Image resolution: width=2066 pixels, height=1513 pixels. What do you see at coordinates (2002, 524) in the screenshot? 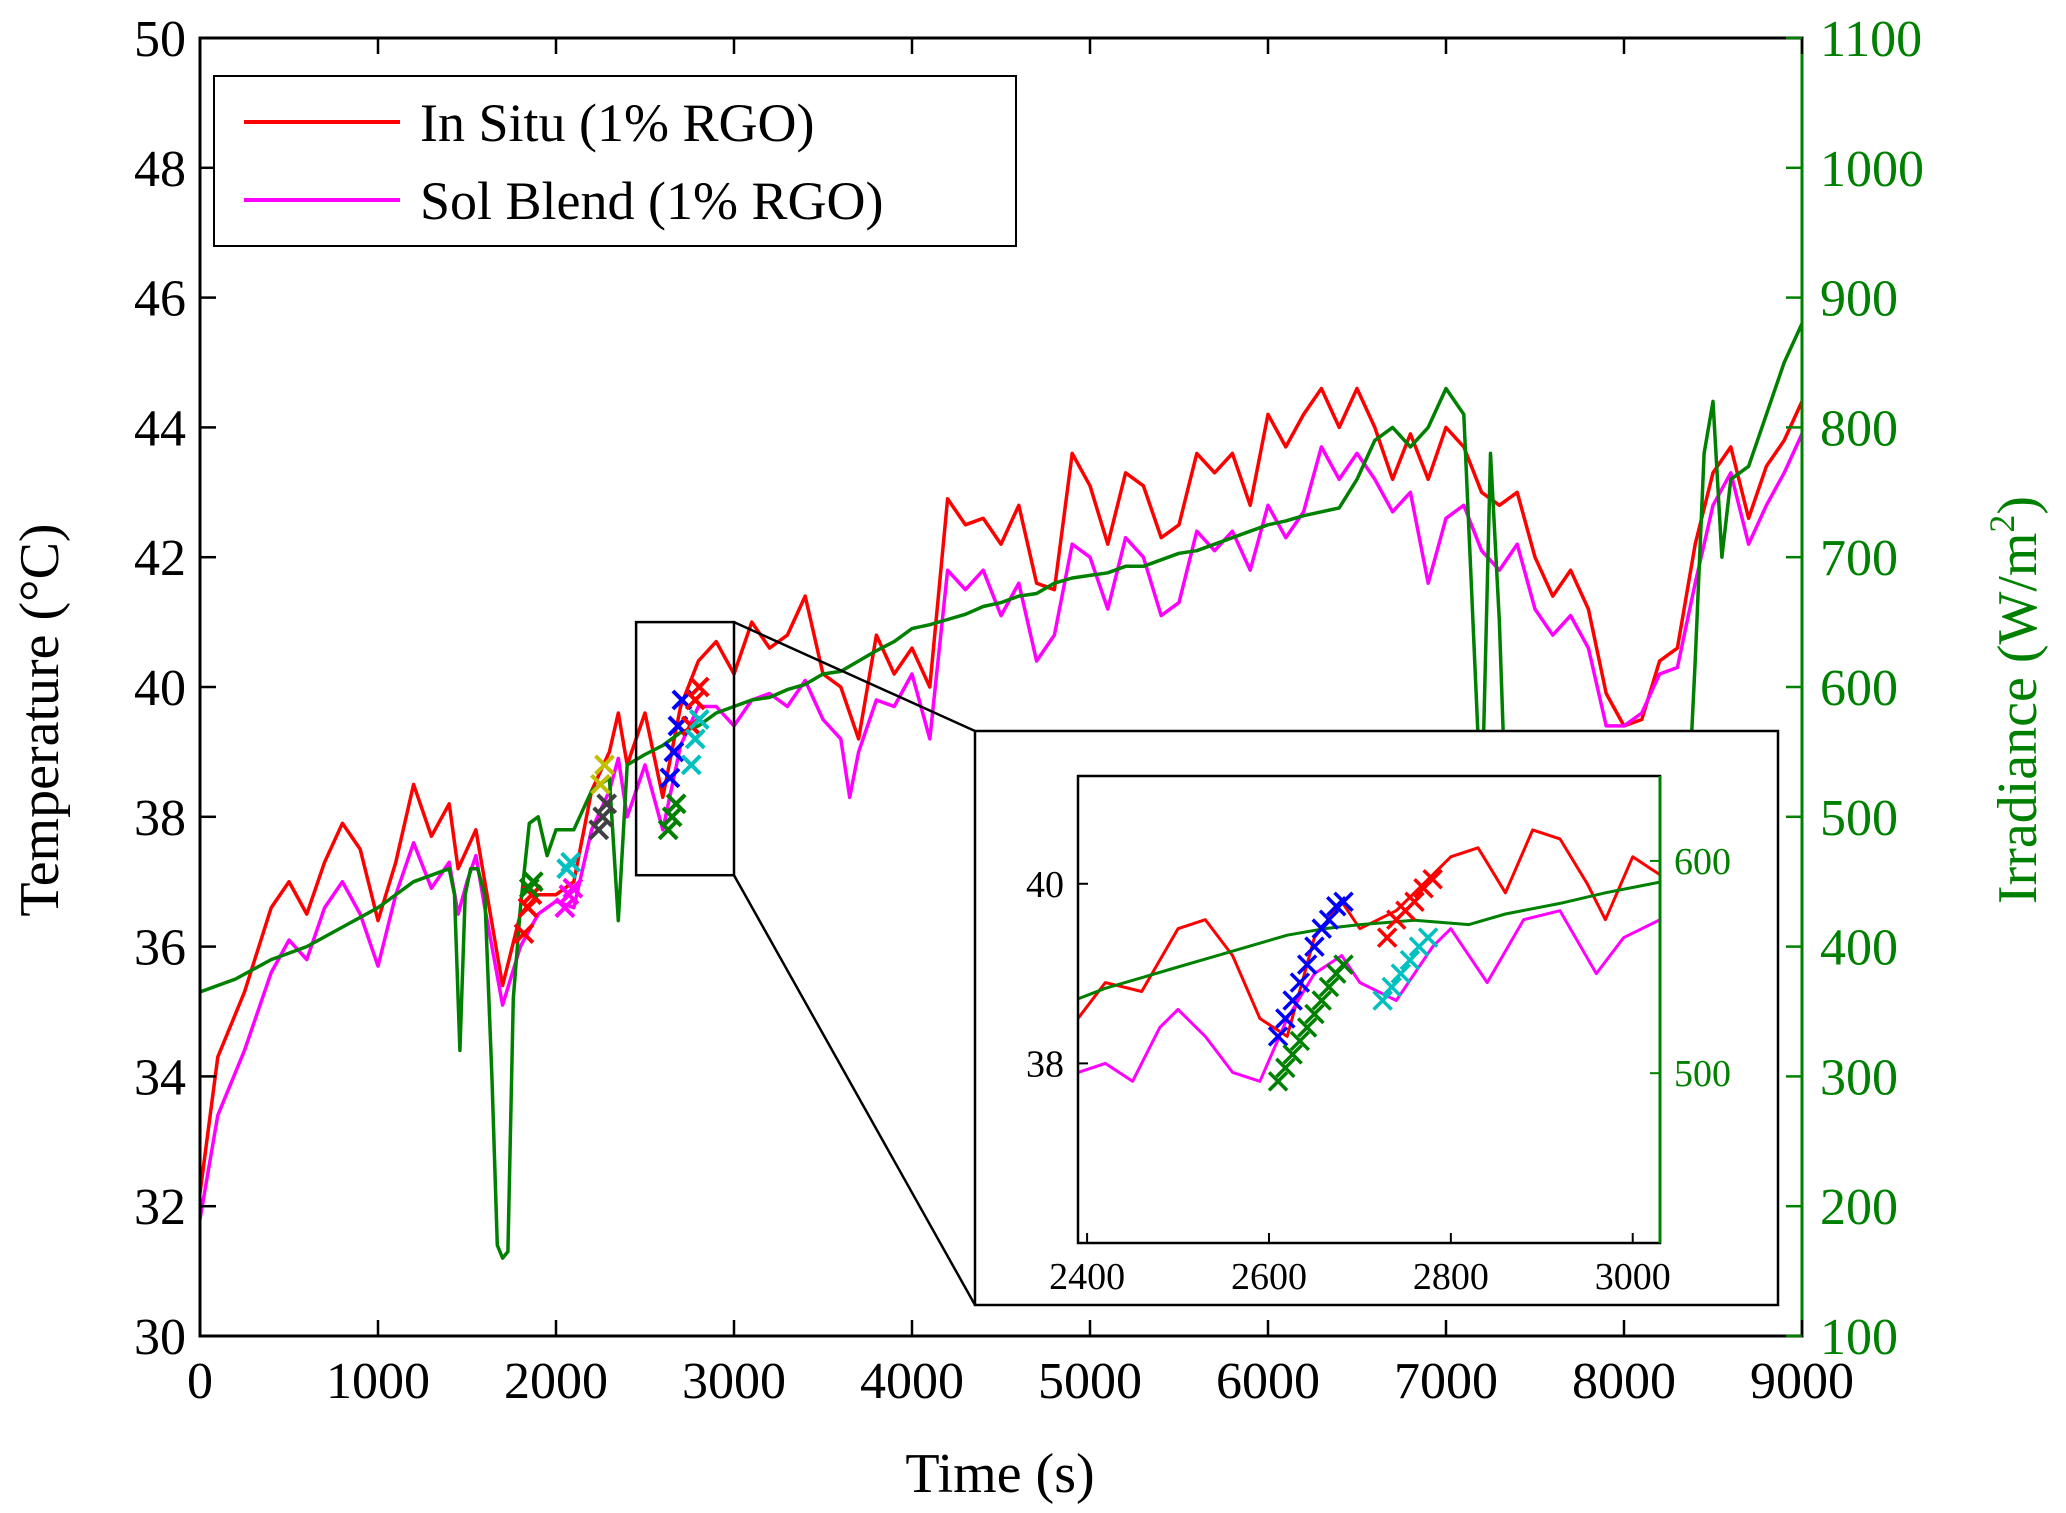
I see `y-right-title-sup: 2` at bounding box center [2002, 524].